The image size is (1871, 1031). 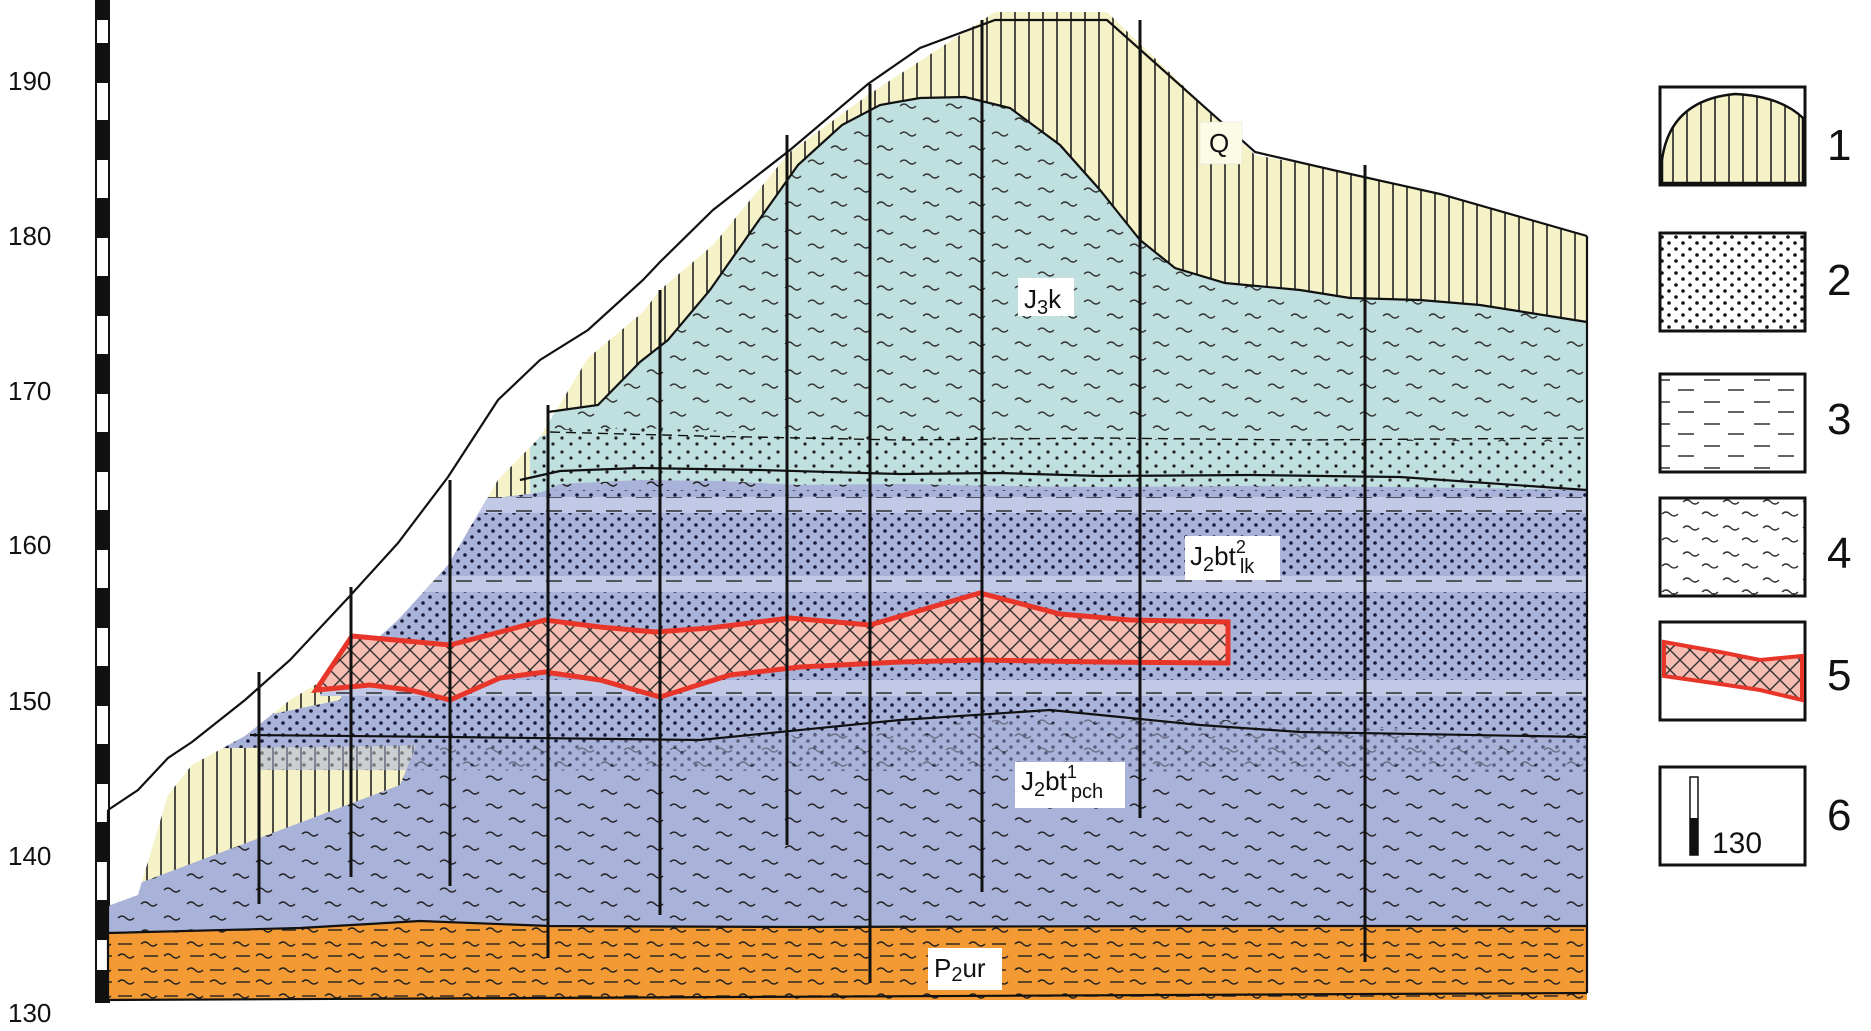 What do you see at coordinates (1732, 282) in the screenshot?
I see `sand-dots-pattern-icon` at bounding box center [1732, 282].